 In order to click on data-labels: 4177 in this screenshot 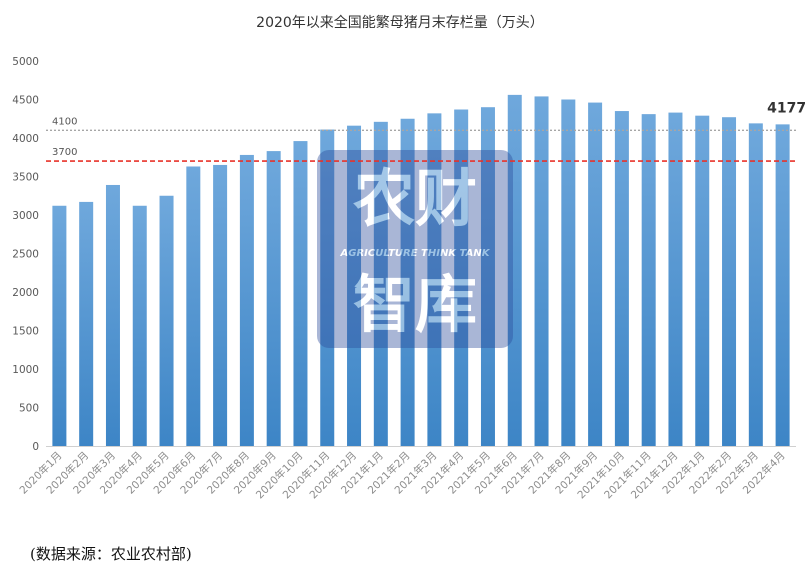, I will do `click(786, 108)`.